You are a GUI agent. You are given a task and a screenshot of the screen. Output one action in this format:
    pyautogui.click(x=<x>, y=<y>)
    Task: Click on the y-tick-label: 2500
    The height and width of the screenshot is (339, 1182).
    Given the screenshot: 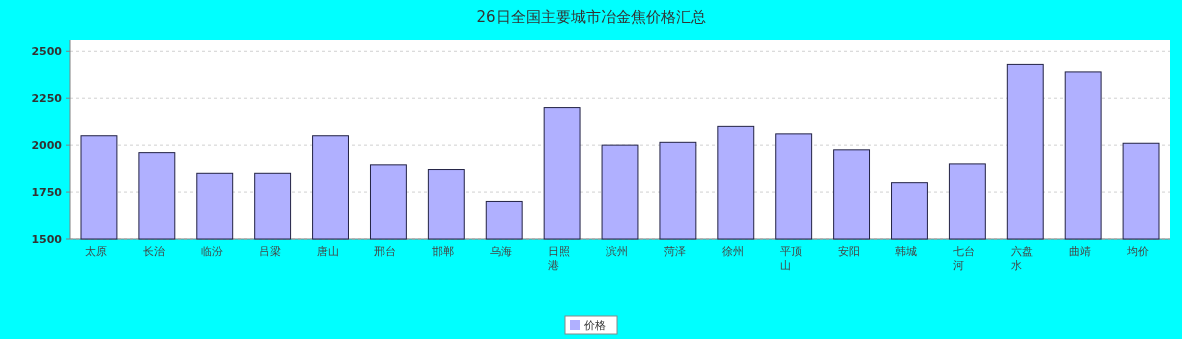 What is the action you would take?
    pyautogui.click(x=47, y=52)
    